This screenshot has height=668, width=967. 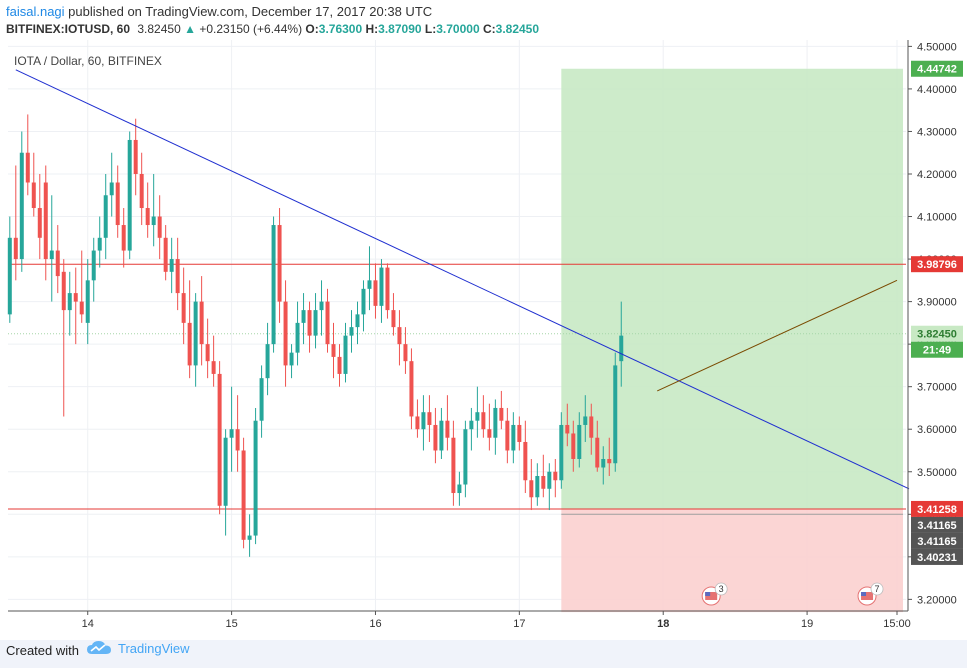 I want to click on high-value: 3.87090, so click(x=400, y=29).